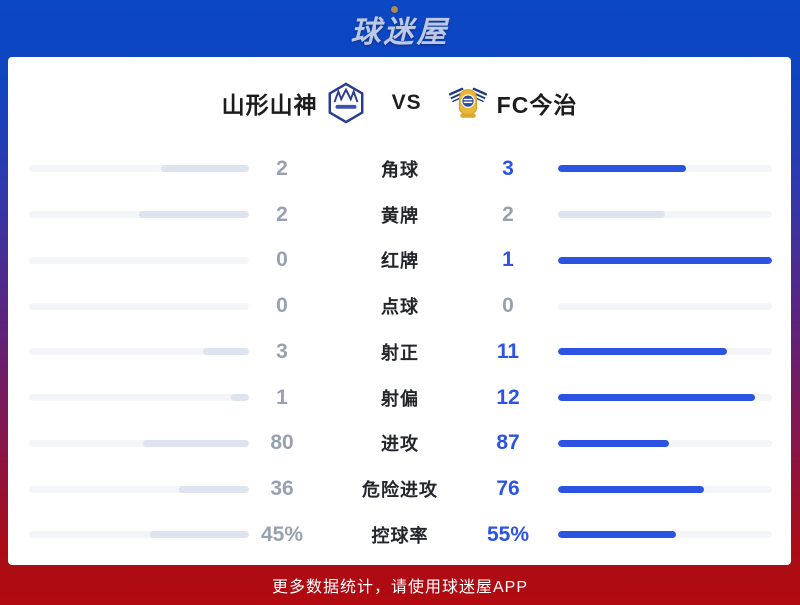 This screenshot has height=605, width=800. I want to click on away-stat-value: 3, so click(508, 168).